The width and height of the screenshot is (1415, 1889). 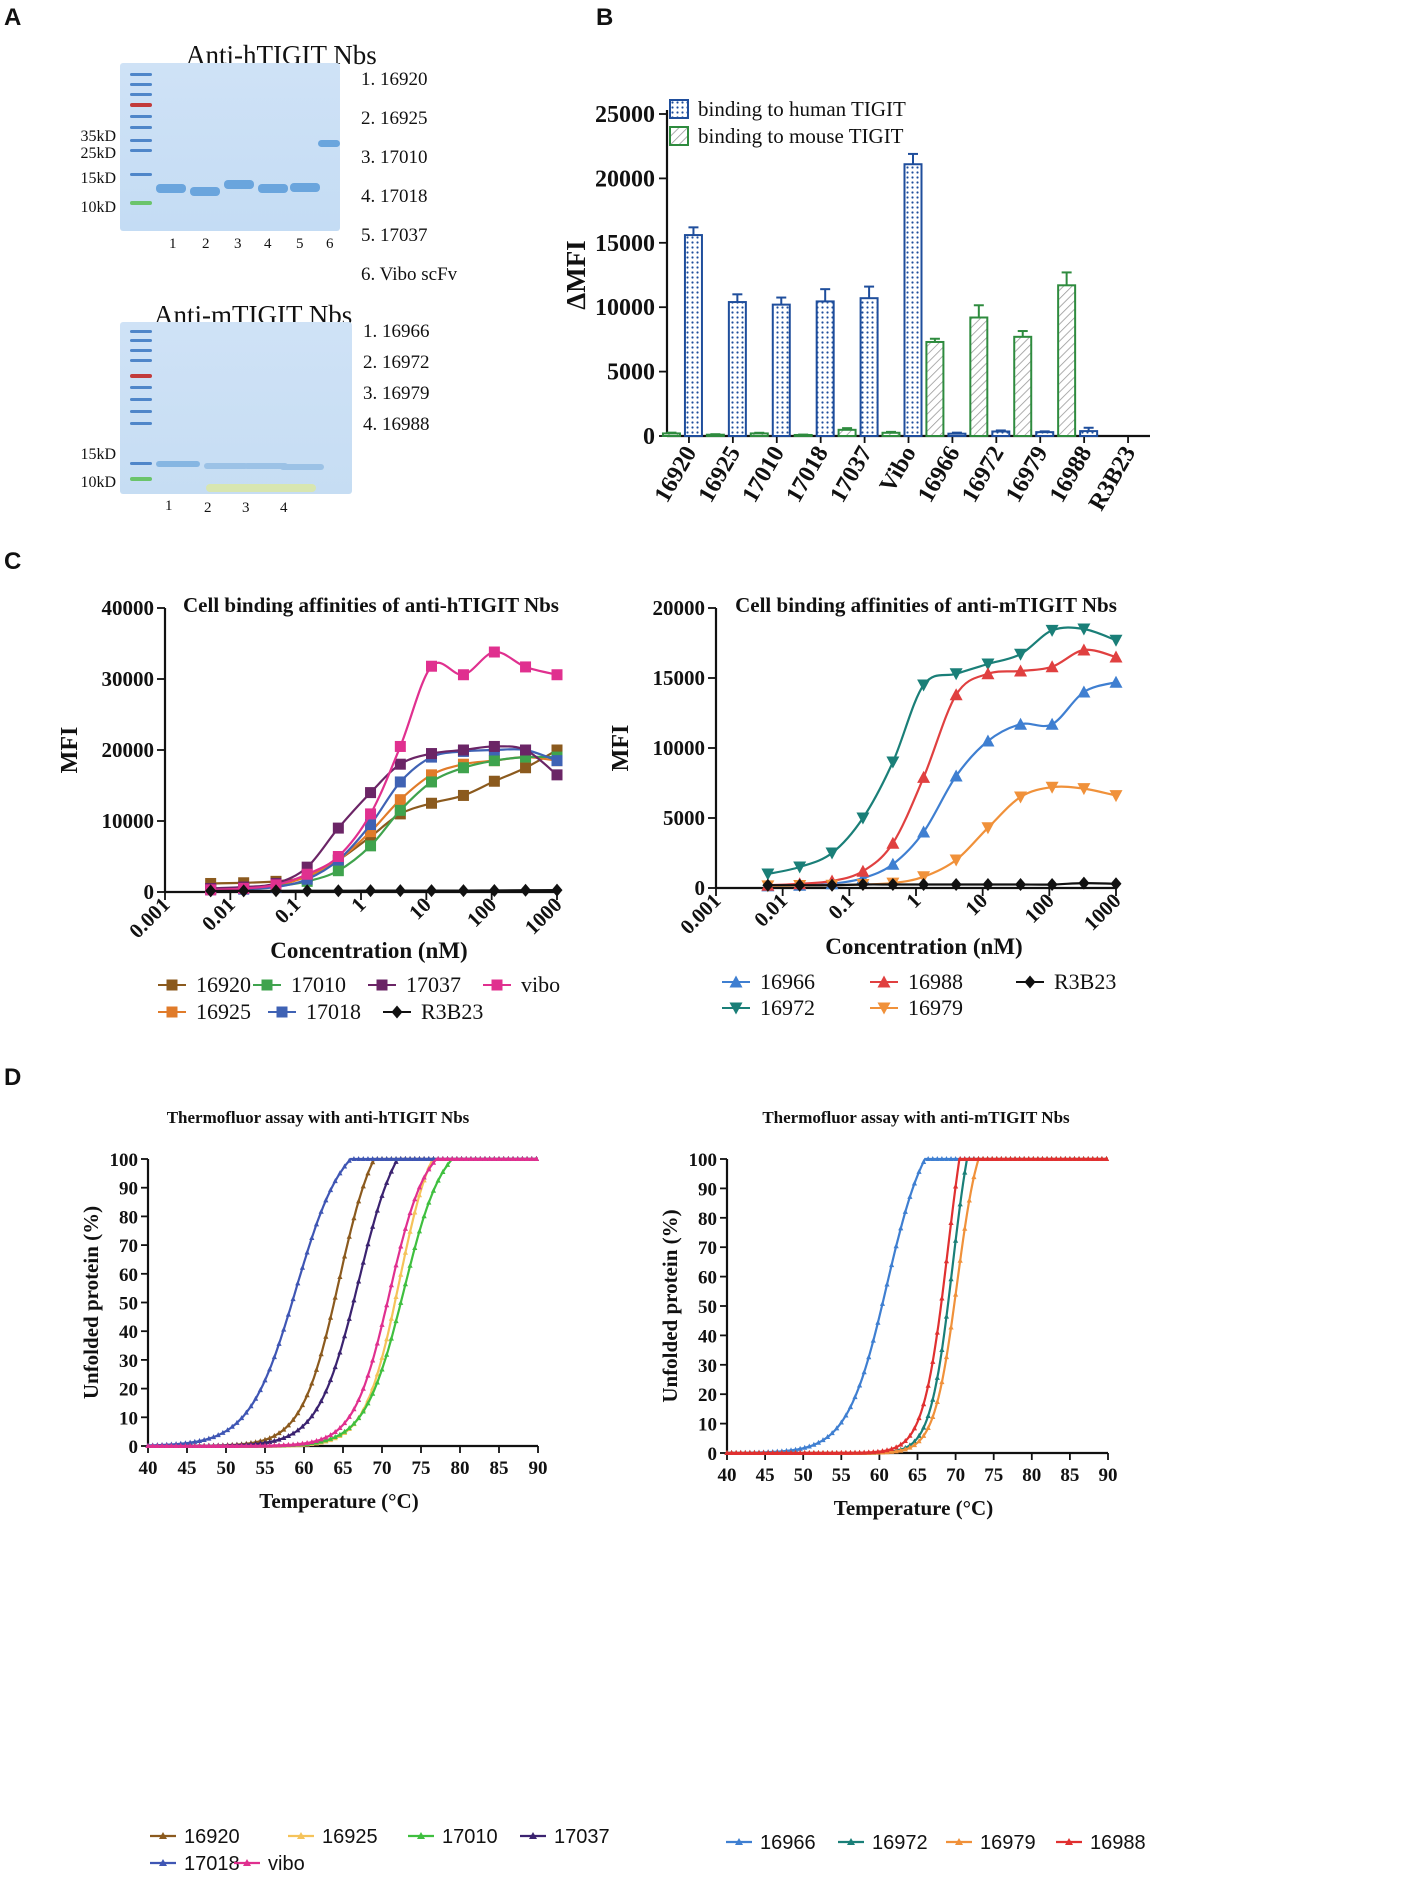 What do you see at coordinates (206, 244) in the screenshot?
I see `gel-h-lane-2: 2` at bounding box center [206, 244].